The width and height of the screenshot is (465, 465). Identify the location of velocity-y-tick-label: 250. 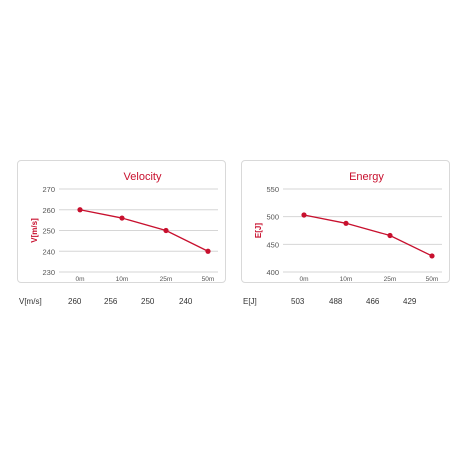
(48, 231).